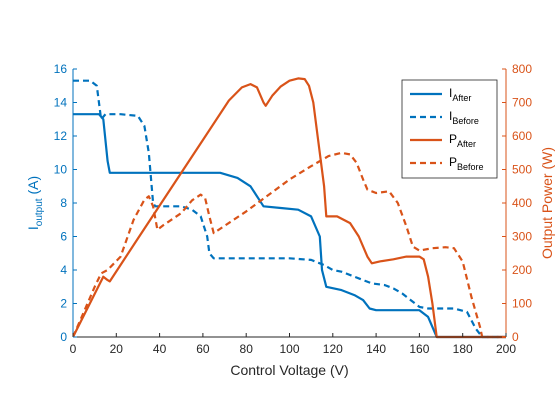  I want to click on legend-entry-label: PBefore, so click(466, 163).